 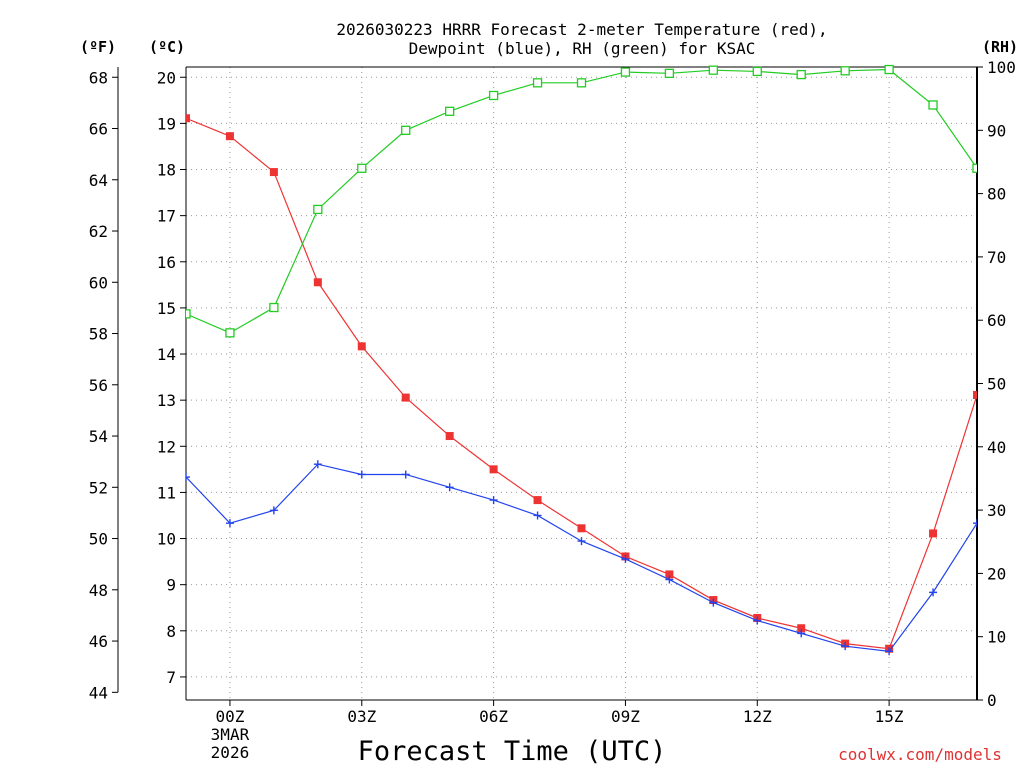 I want to click on f-tick-label: 50, so click(x=98, y=539).